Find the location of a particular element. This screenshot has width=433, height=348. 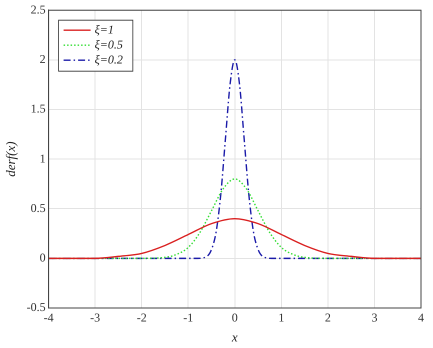

y-tick-label: 1.5 is located at coordinates (38, 109).